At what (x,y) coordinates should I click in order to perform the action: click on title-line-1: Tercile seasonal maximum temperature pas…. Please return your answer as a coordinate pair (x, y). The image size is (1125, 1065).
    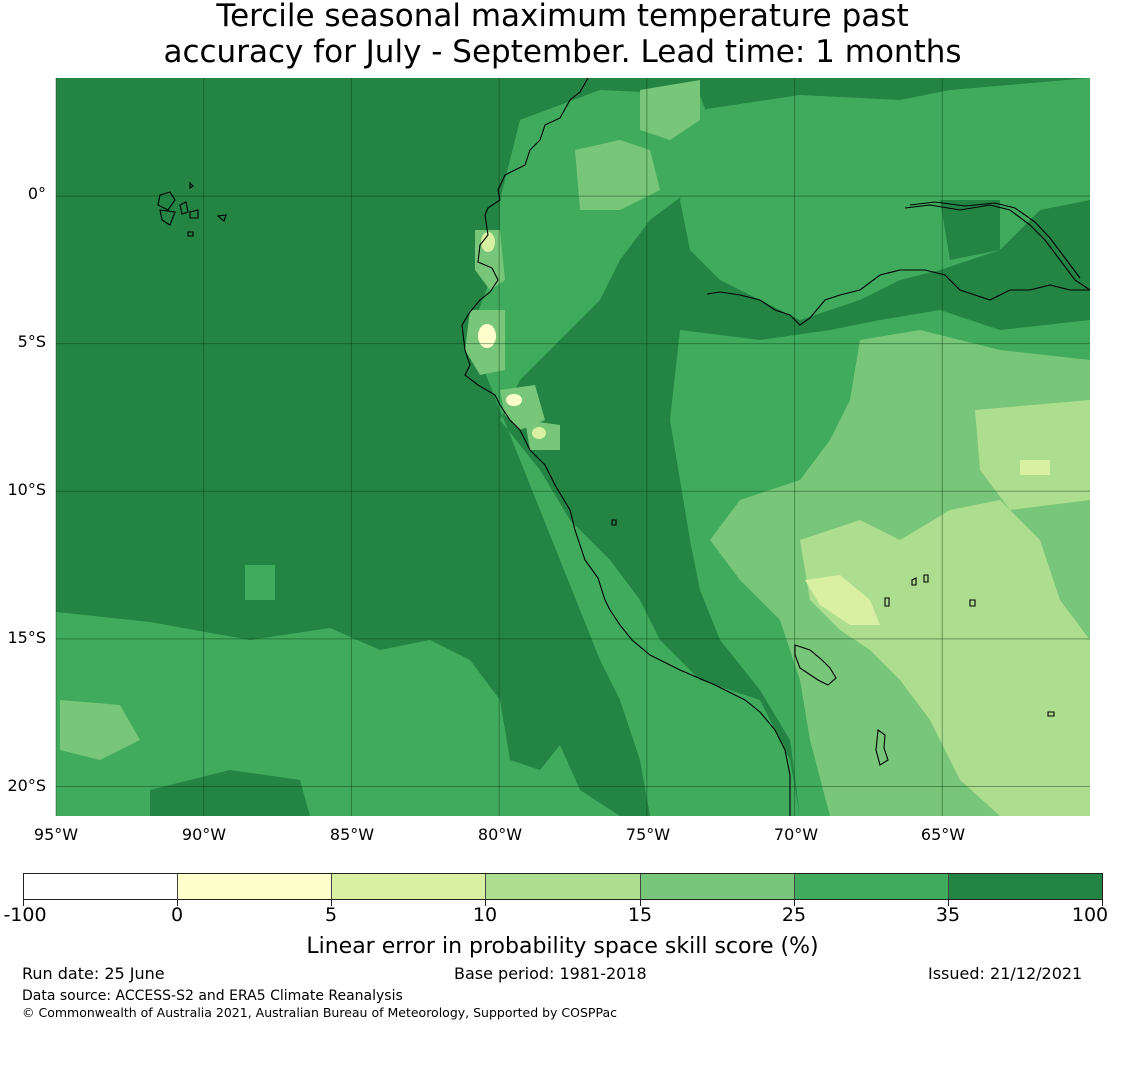
    Looking at the image, I should click on (562, 17).